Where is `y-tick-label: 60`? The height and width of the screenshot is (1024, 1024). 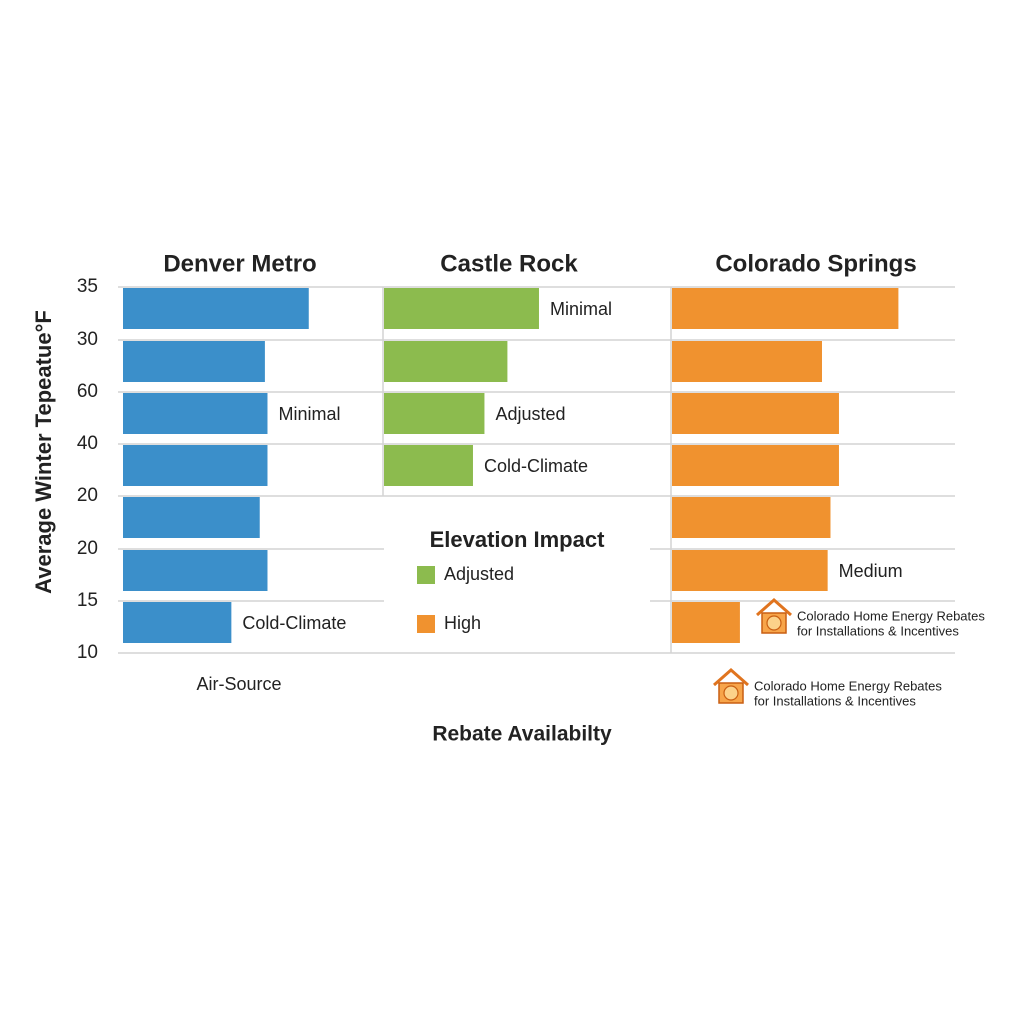 y-tick-label: 60 is located at coordinates (87, 391).